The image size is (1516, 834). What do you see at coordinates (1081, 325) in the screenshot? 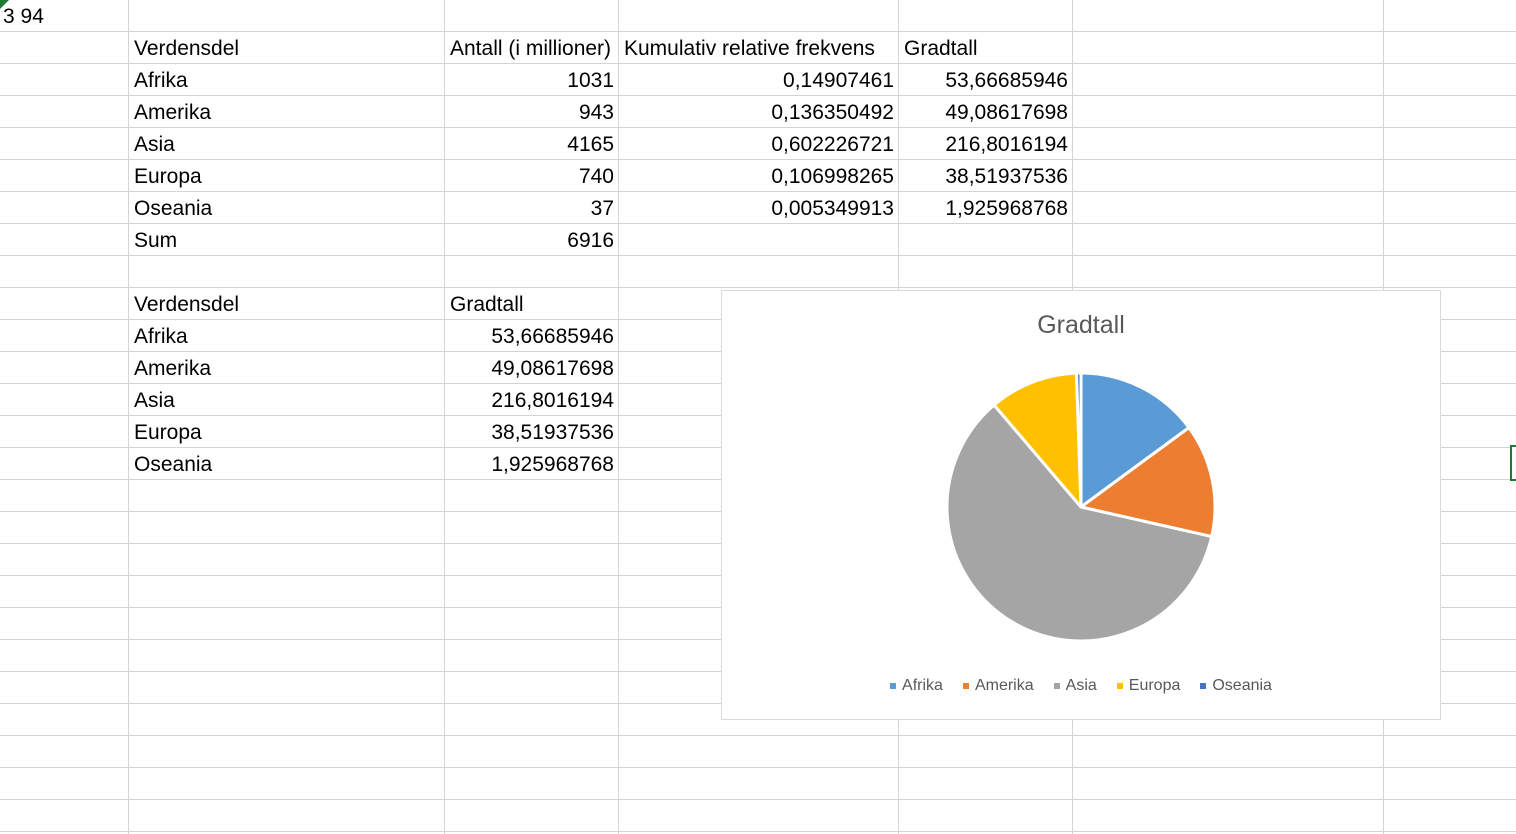
I see `chart-title: Gradtall` at bounding box center [1081, 325].